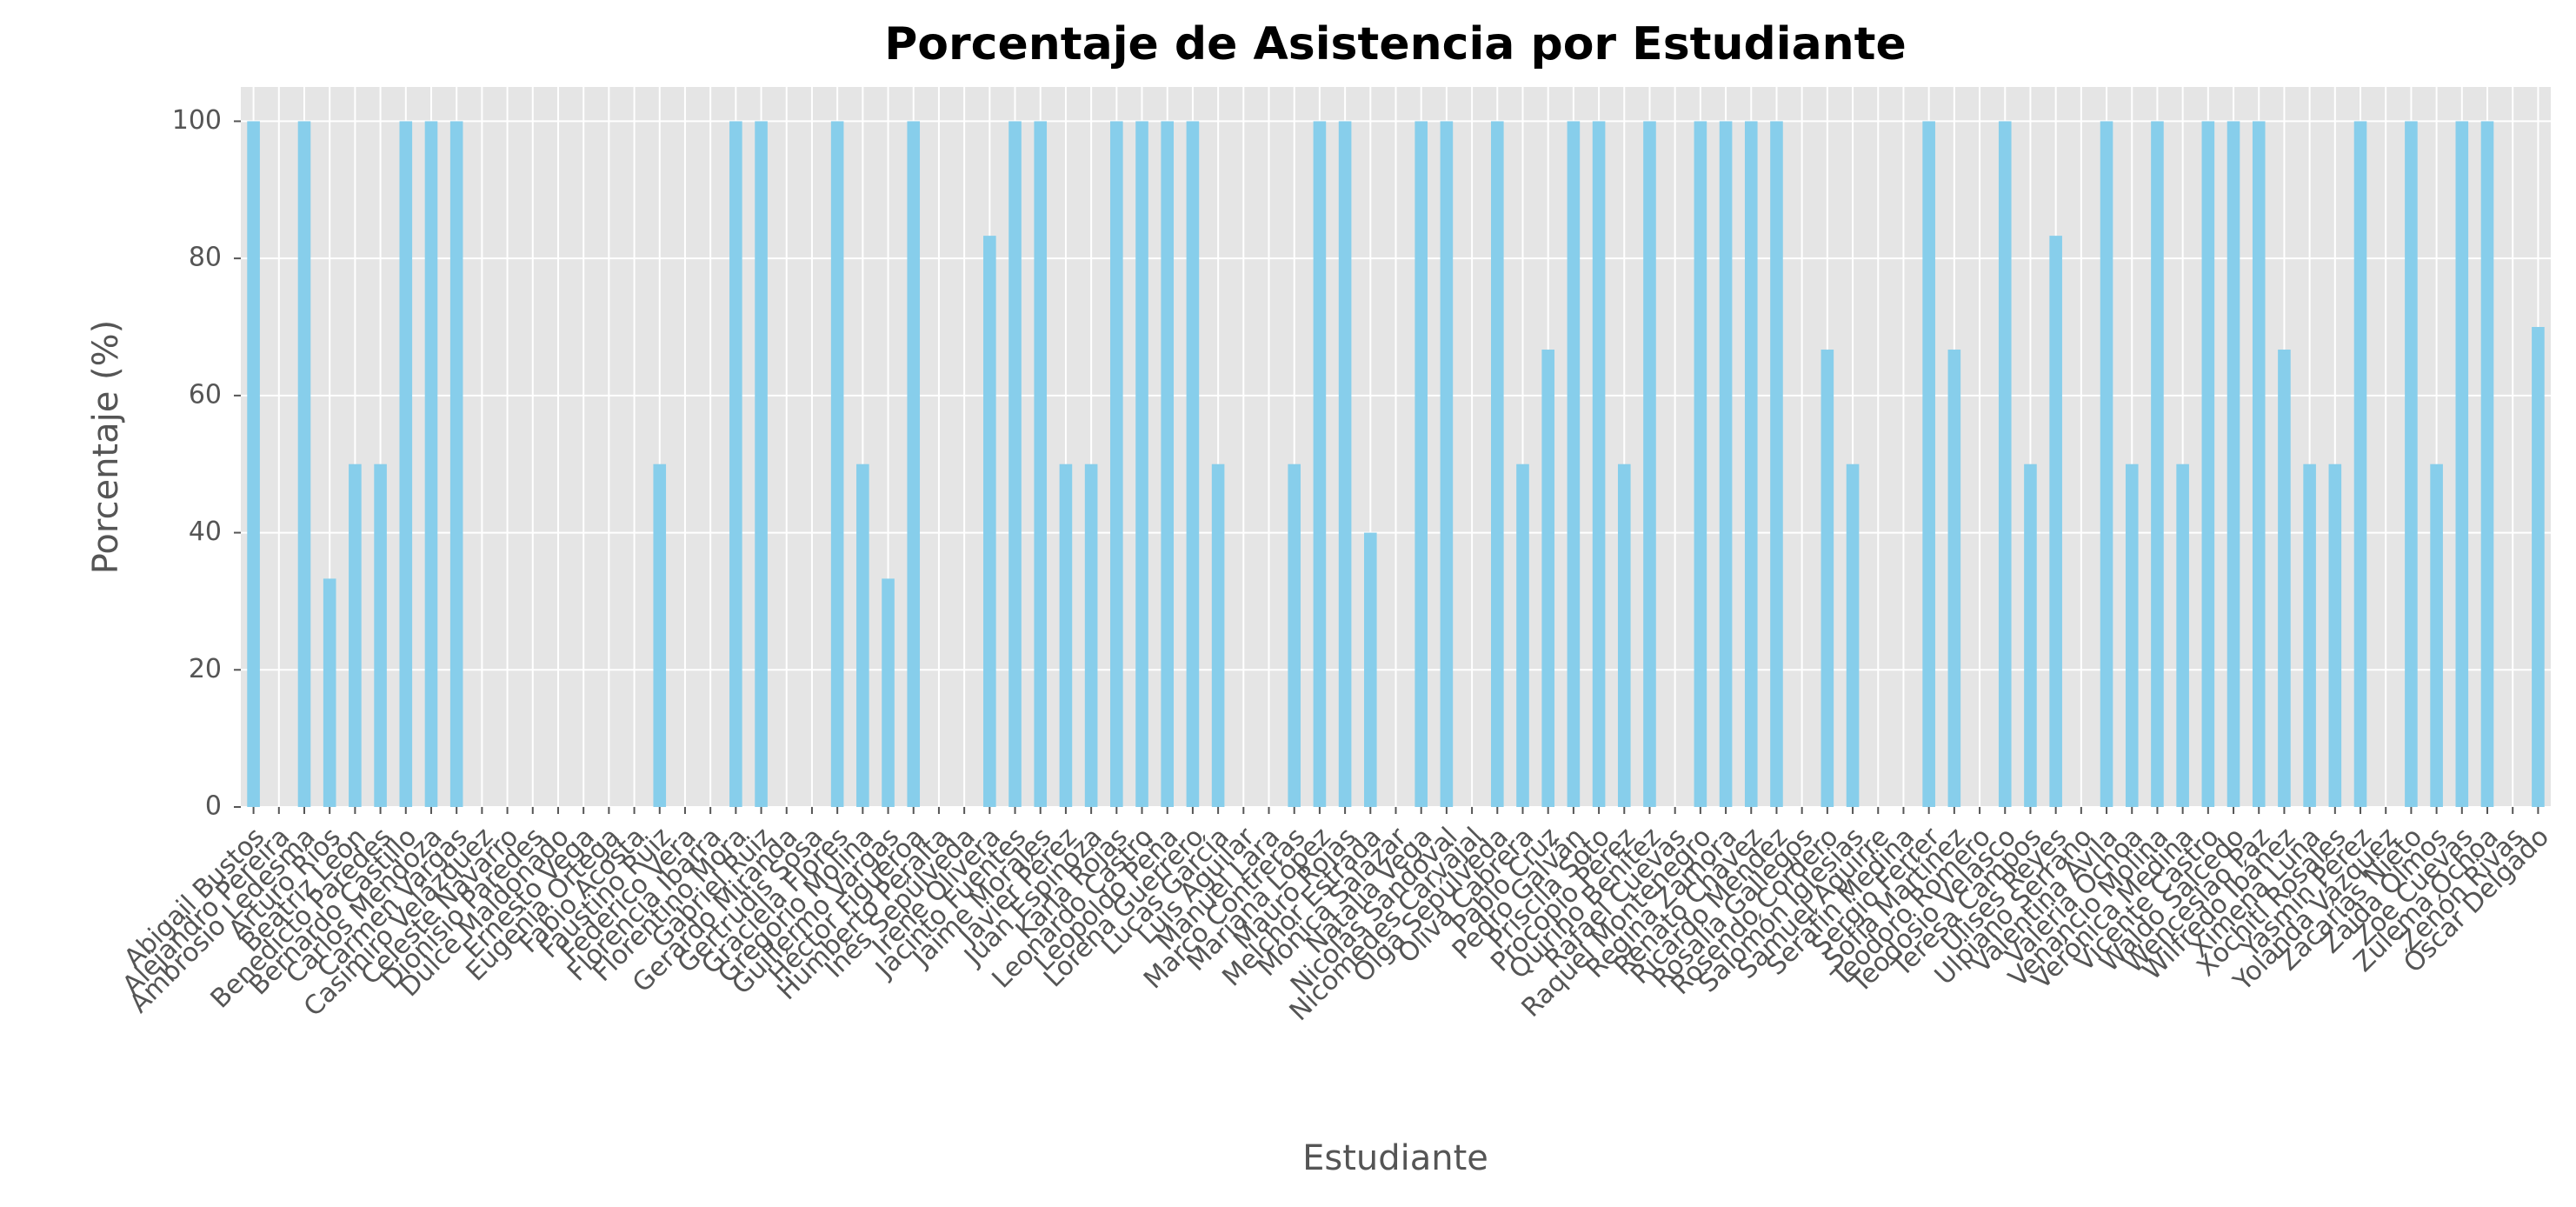 This screenshot has height=1207, width=2576. What do you see at coordinates (213, 806) in the screenshot?
I see `y-tick-label: 0` at bounding box center [213, 806].